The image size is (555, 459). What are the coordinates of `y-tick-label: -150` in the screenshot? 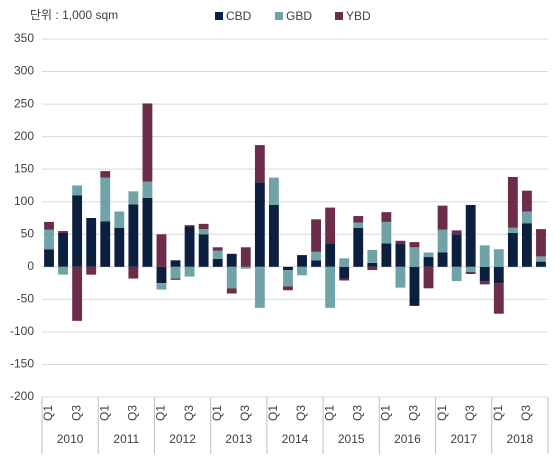 It's located at (22, 364).